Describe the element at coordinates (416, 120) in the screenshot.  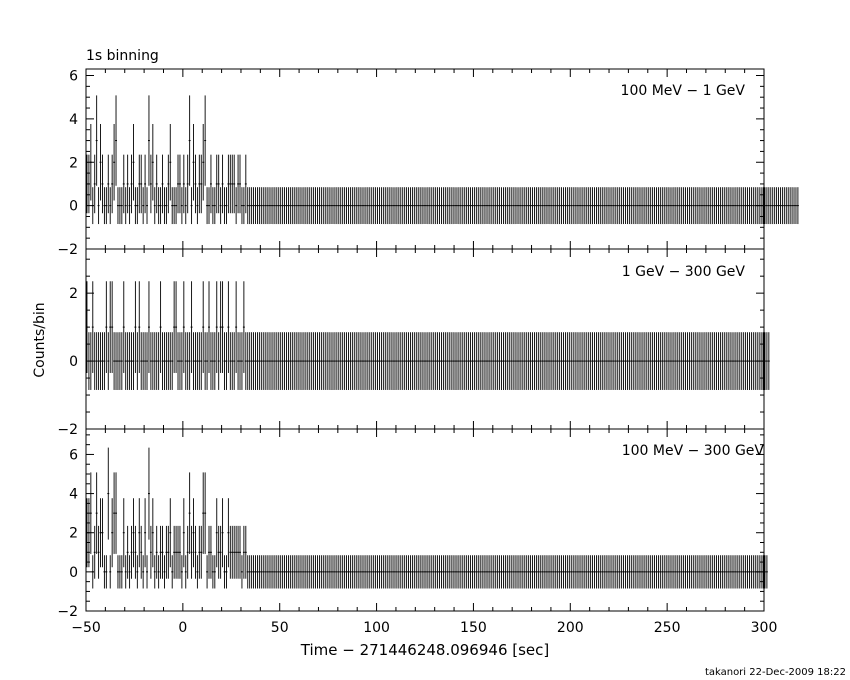
I see `y-tick: 4` at that location.